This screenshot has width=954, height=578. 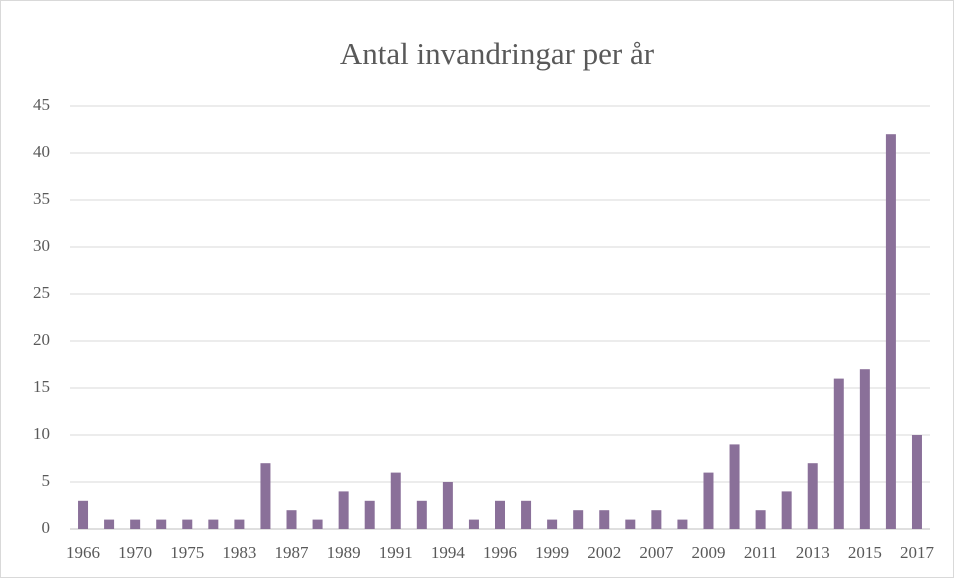 I want to click on y-tick-label: 0, so click(x=46, y=527).